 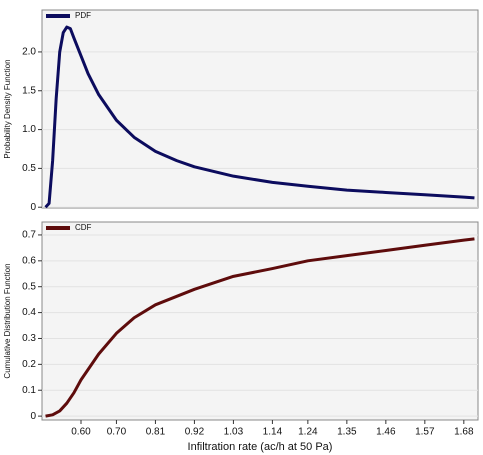 I want to click on y-tick-label: 0.6, so click(x=29, y=260).